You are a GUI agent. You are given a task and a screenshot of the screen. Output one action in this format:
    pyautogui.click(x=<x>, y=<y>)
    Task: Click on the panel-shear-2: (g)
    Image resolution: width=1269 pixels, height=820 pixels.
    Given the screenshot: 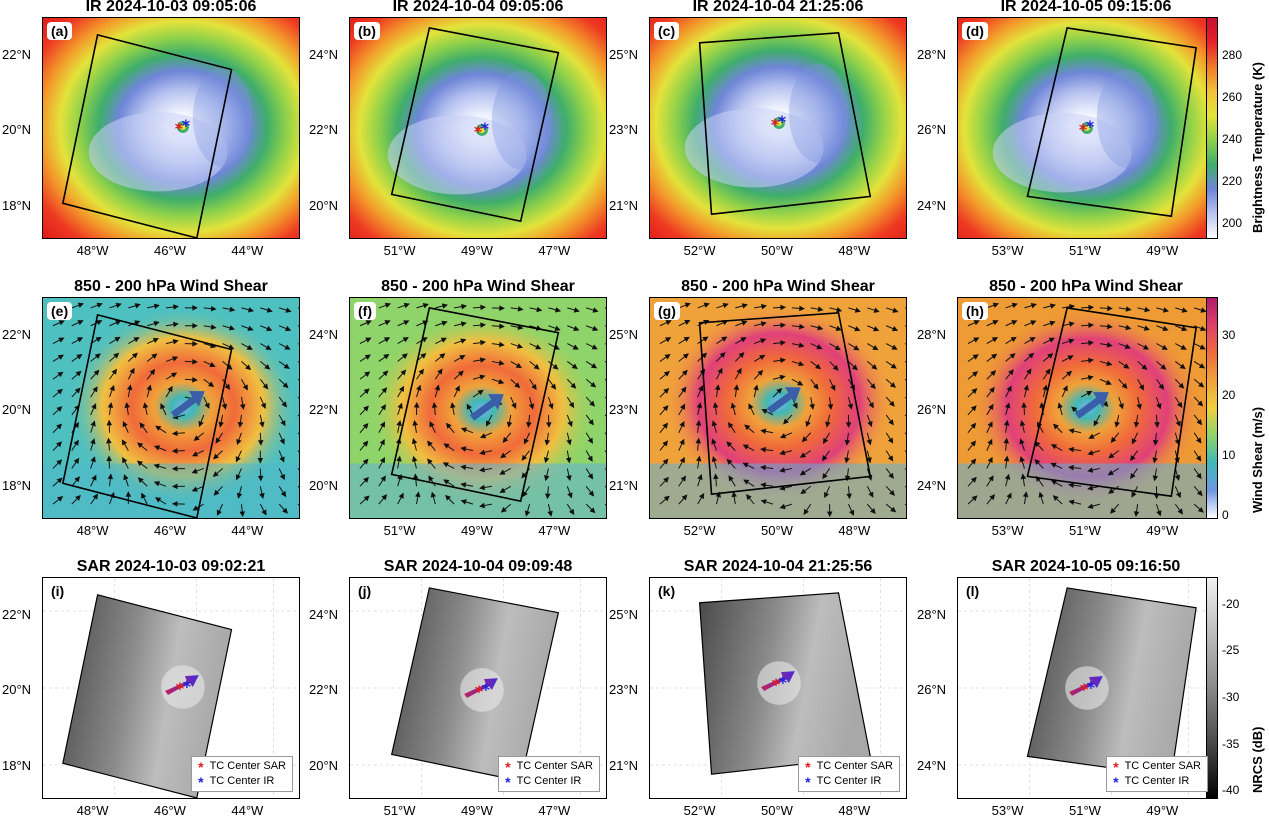 What is the action you would take?
    pyautogui.click(x=778, y=408)
    